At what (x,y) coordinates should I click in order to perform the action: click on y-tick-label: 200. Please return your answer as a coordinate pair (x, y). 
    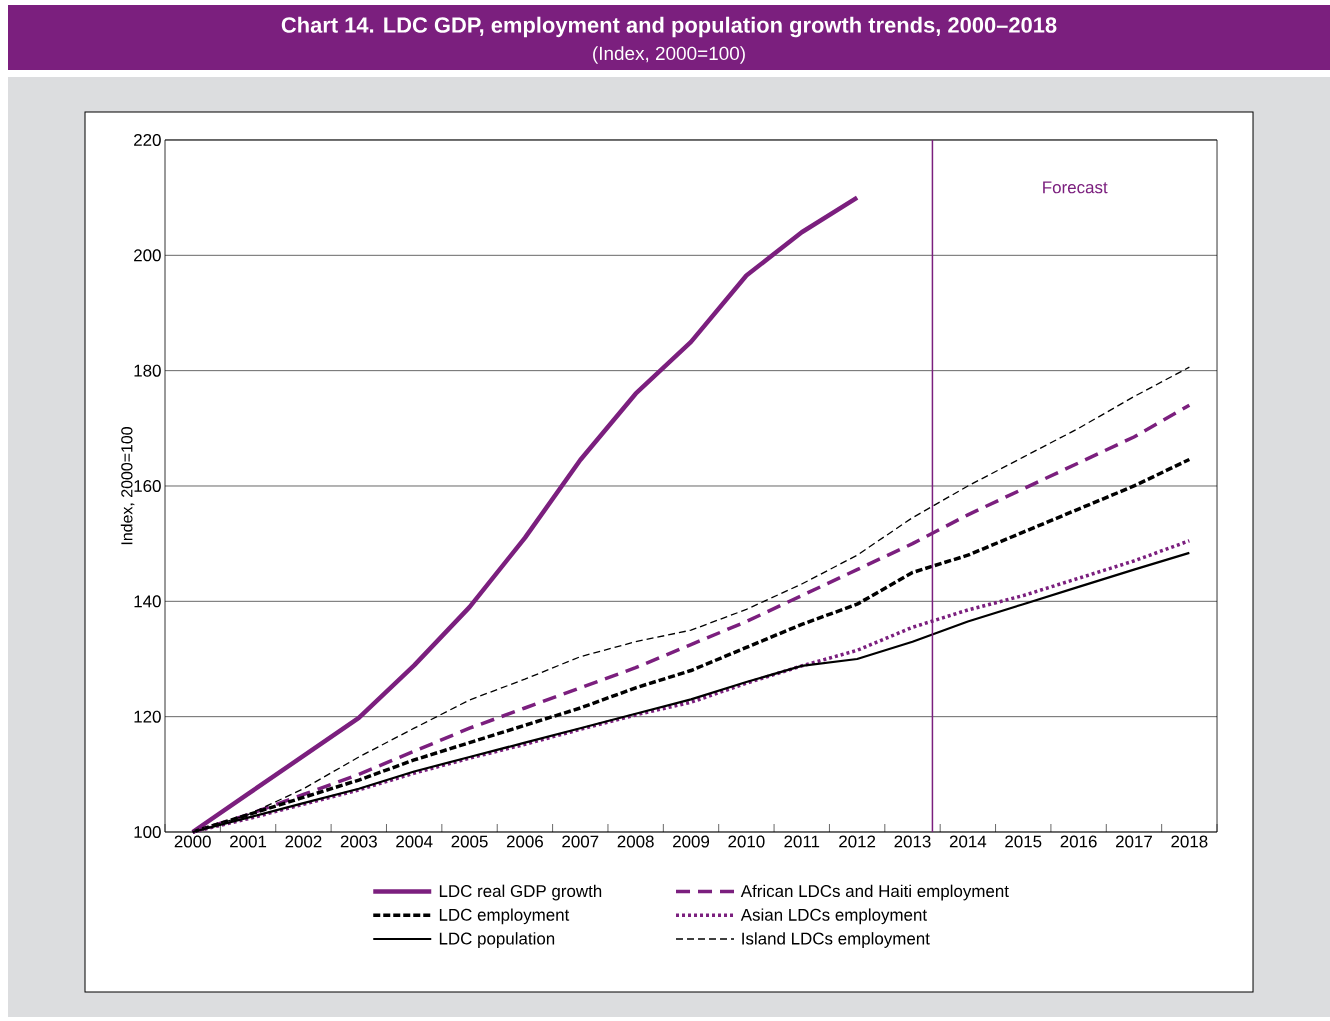
    Looking at the image, I should click on (147, 255).